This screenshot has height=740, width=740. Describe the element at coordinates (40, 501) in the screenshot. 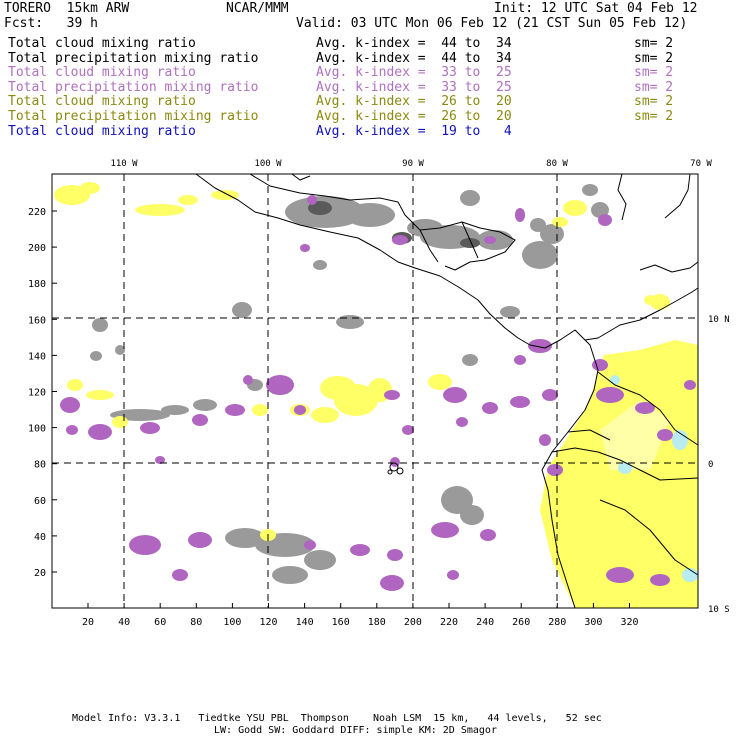

I see `y-tick-label-2: 60` at that location.